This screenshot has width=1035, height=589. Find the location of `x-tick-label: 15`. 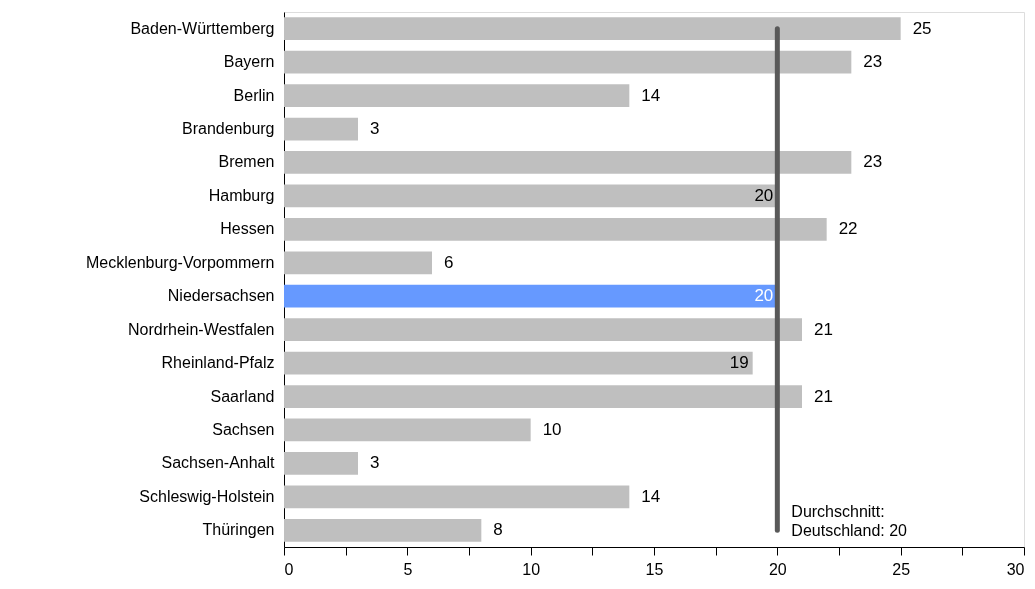

x-tick-label: 15 is located at coordinates (654, 569).